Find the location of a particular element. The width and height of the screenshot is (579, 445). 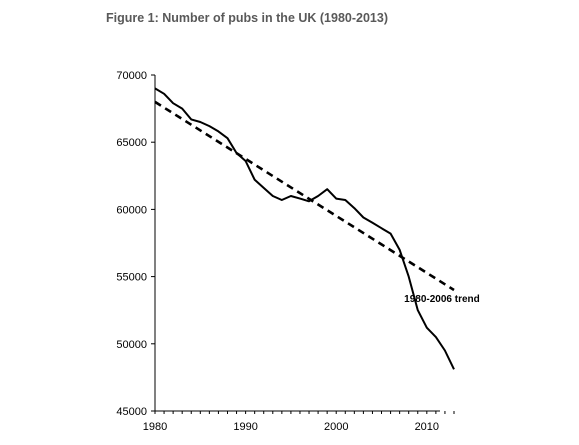

y-tick-label: 55000 is located at coordinates (131, 278).